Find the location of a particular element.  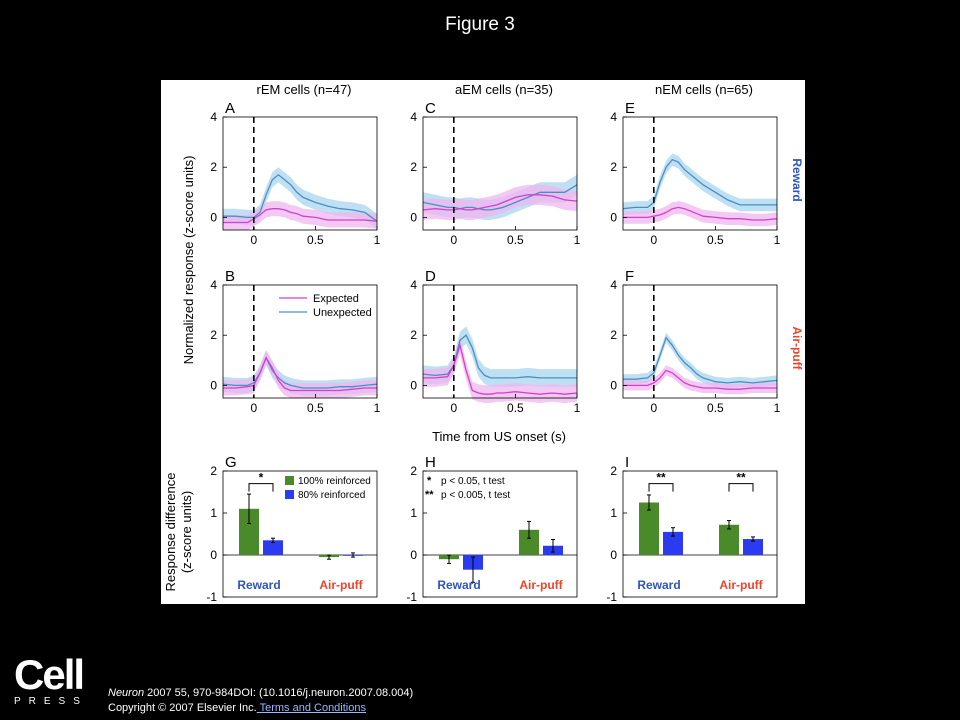

logo-wordmark: Cell is located at coordinates (49, 674).